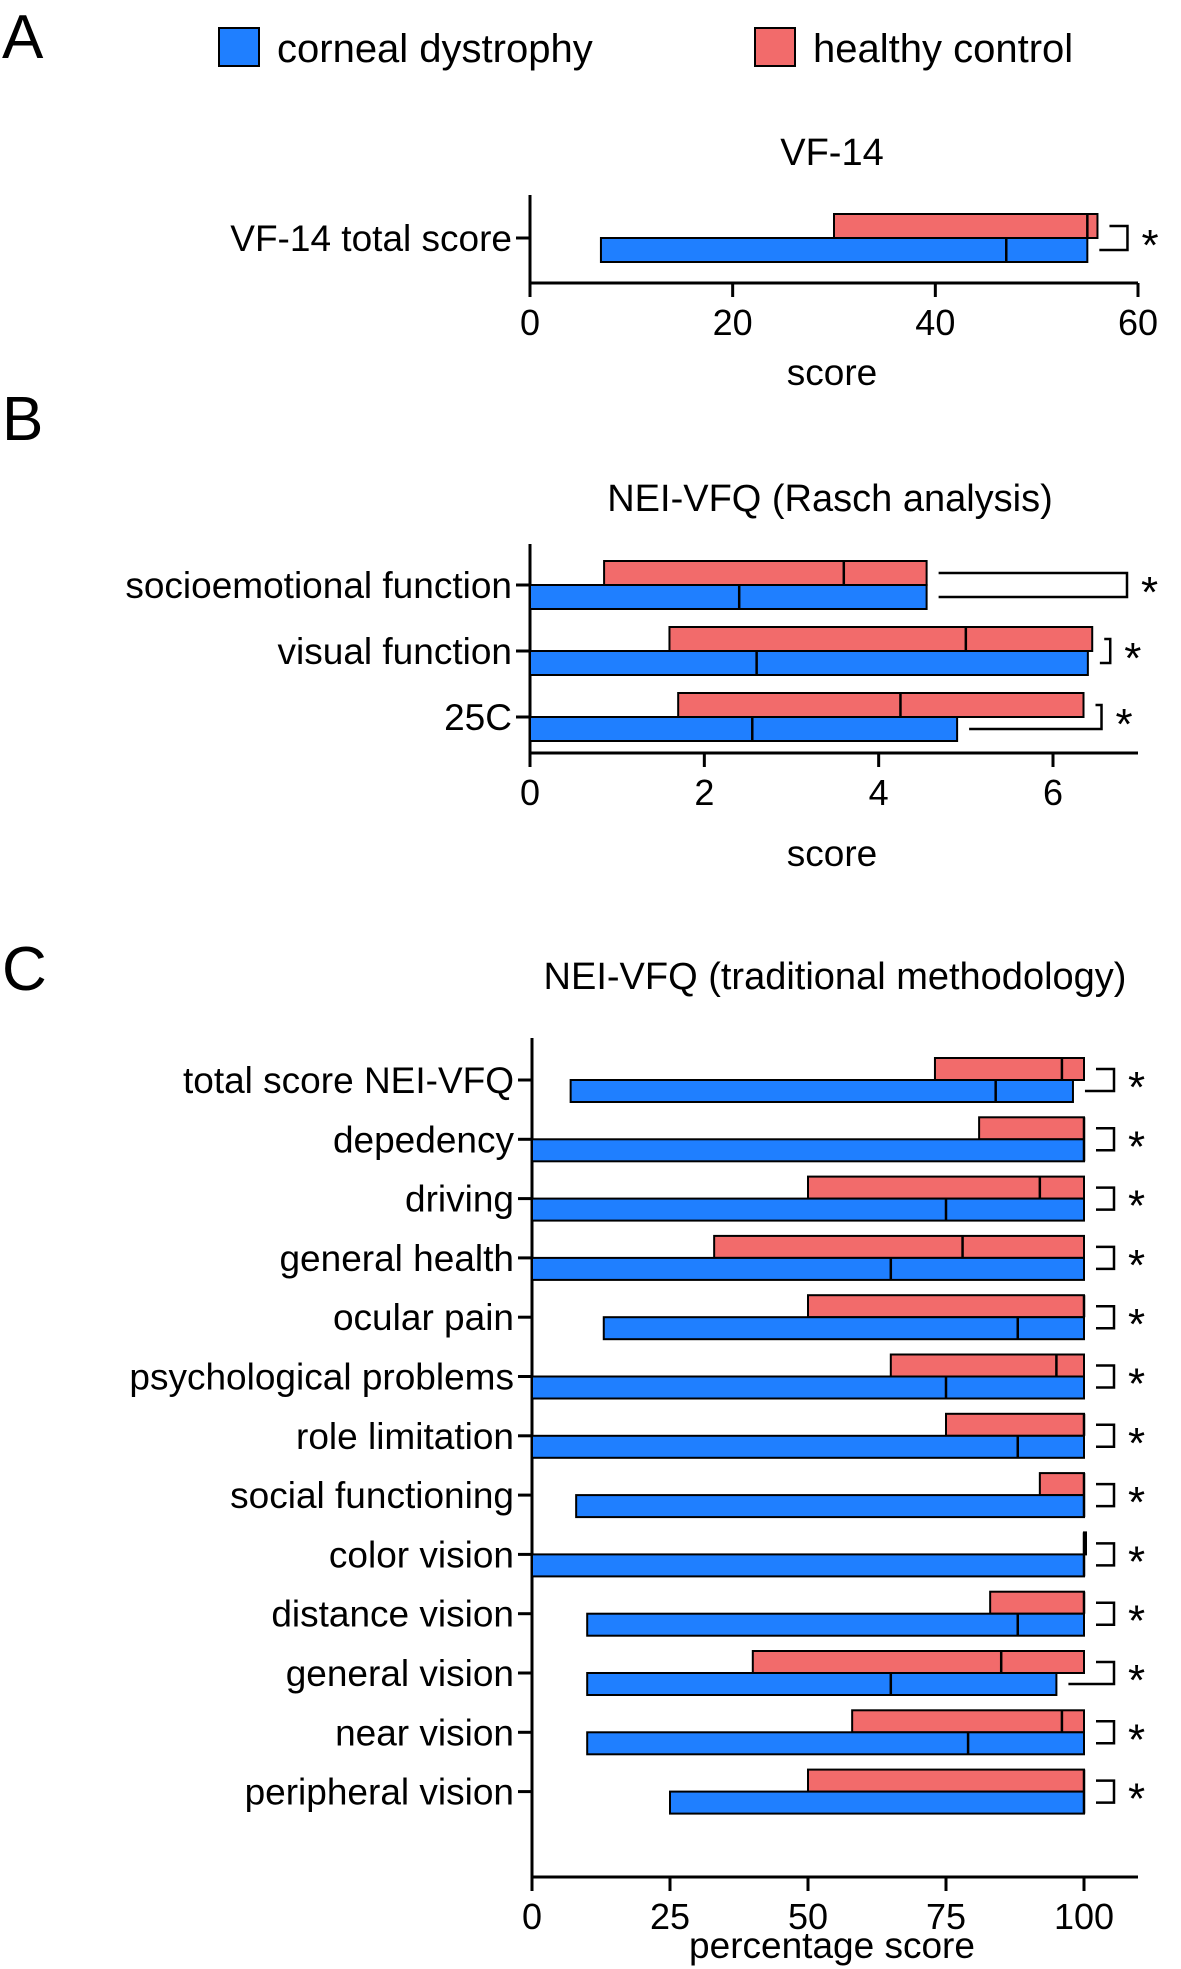 The image size is (1181, 1969). I want to click on panel-c-category-label: psychological problems, so click(321, 1377).